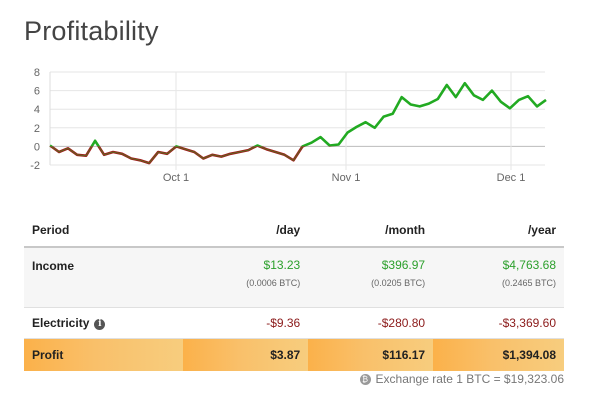  I want to click on table-header-row: Period /day /month /year, so click(294, 231).